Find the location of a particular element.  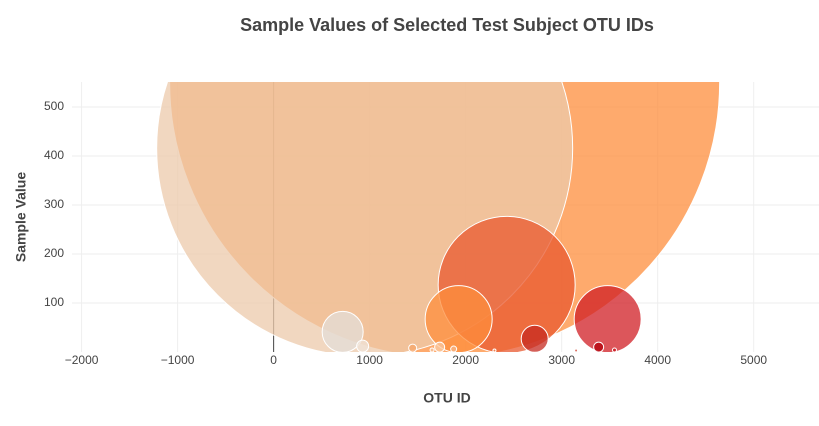

y-tick-label: 500 is located at coordinates (54, 106).